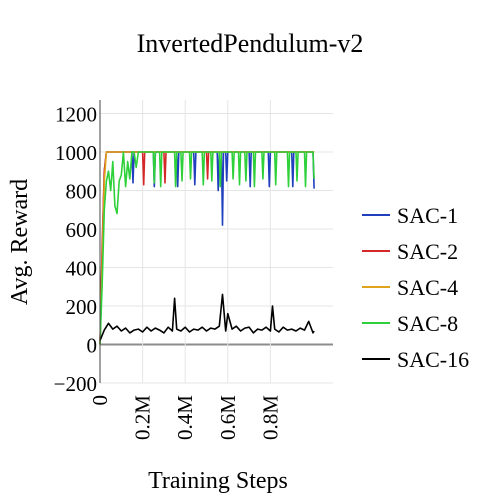 Image resolution: width=500 pixels, height=500 pixels. I want to click on x-axis-label: Training Steps, so click(218, 481).